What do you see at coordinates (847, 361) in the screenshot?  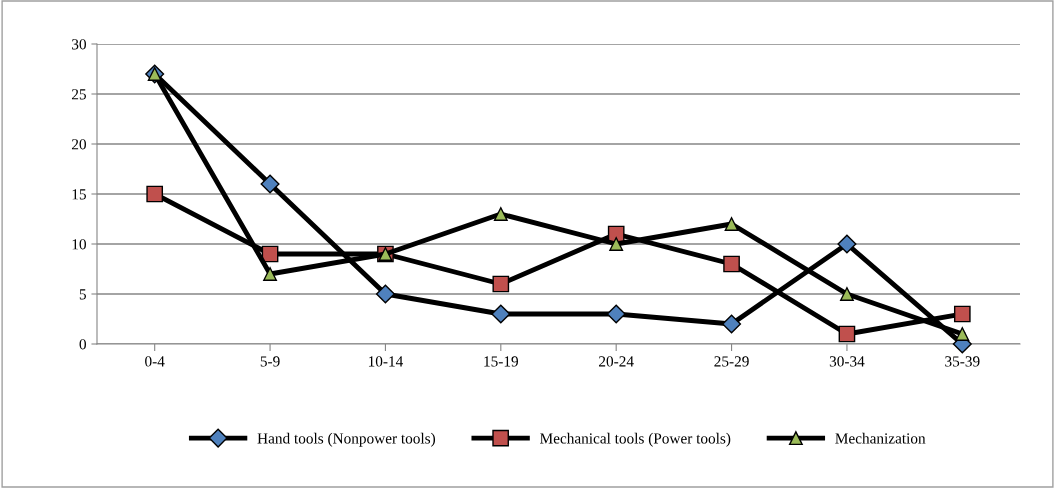 I see `x-tick-label: 30-34` at bounding box center [847, 361].